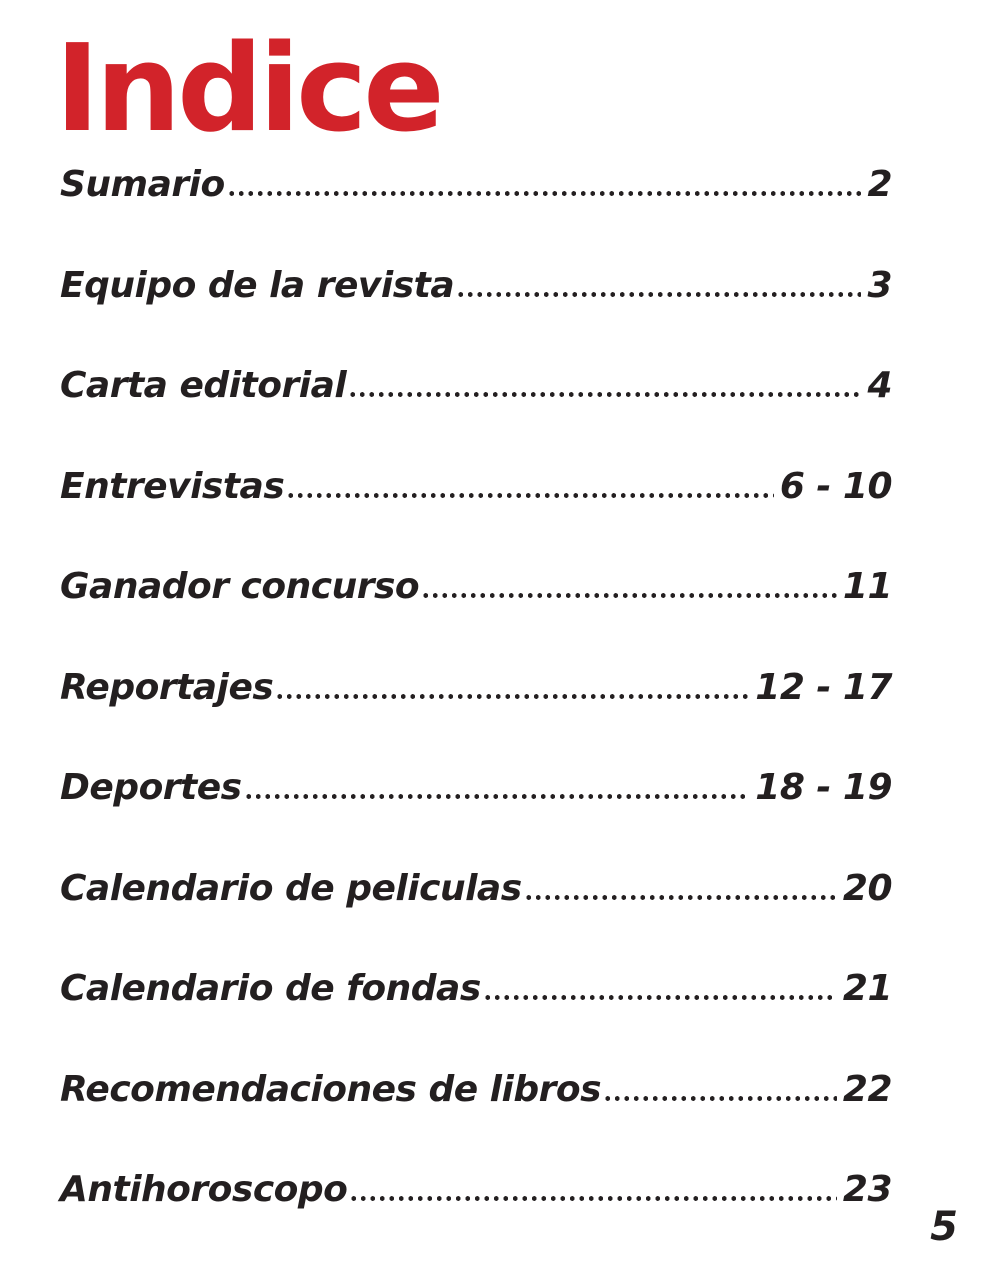 The image size is (990, 1280). What do you see at coordinates (250, 89) in the screenshot?
I see `page-title: Indice` at bounding box center [250, 89].